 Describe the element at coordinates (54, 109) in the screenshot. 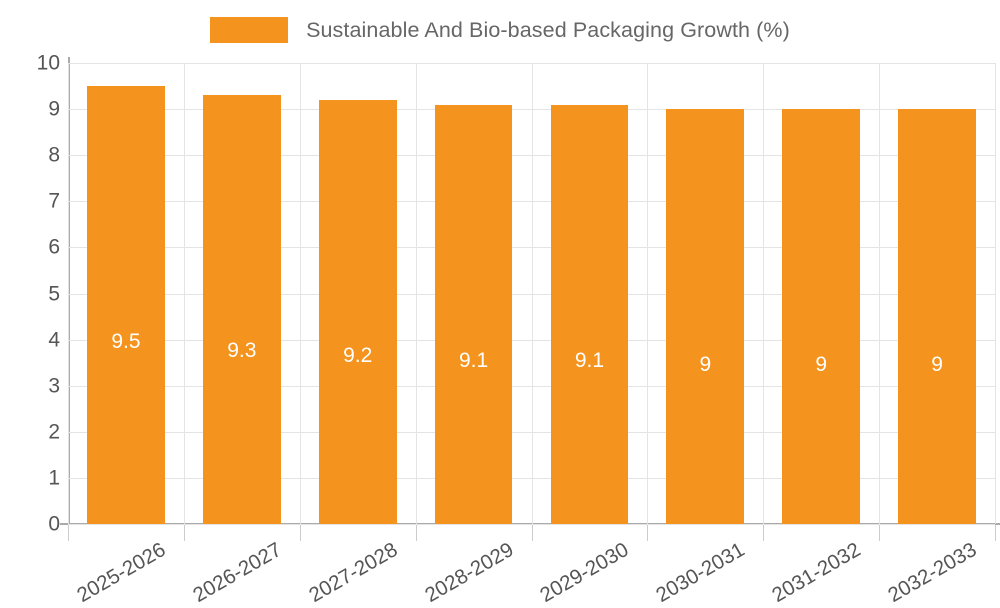

I see `y-axis-tick-label: 9` at that location.